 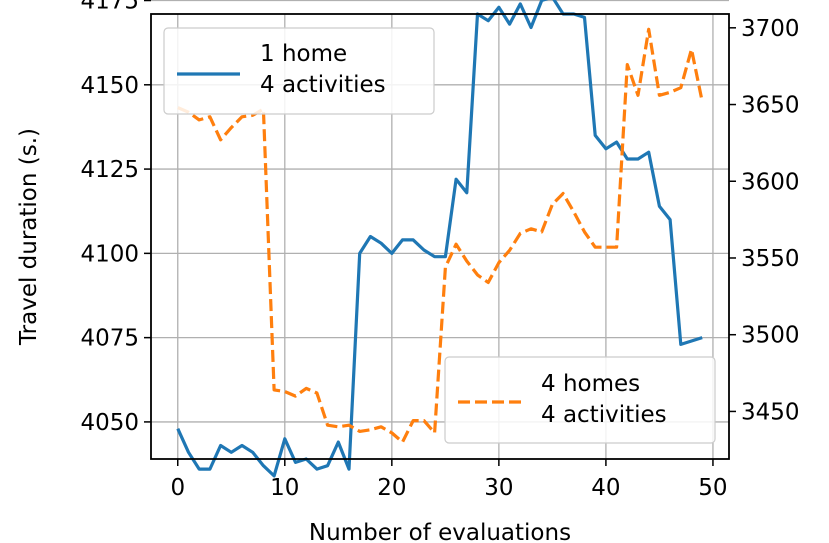 What do you see at coordinates (109, 423) in the screenshot?
I see `left-y-tick-label: 4050` at bounding box center [109, 423].